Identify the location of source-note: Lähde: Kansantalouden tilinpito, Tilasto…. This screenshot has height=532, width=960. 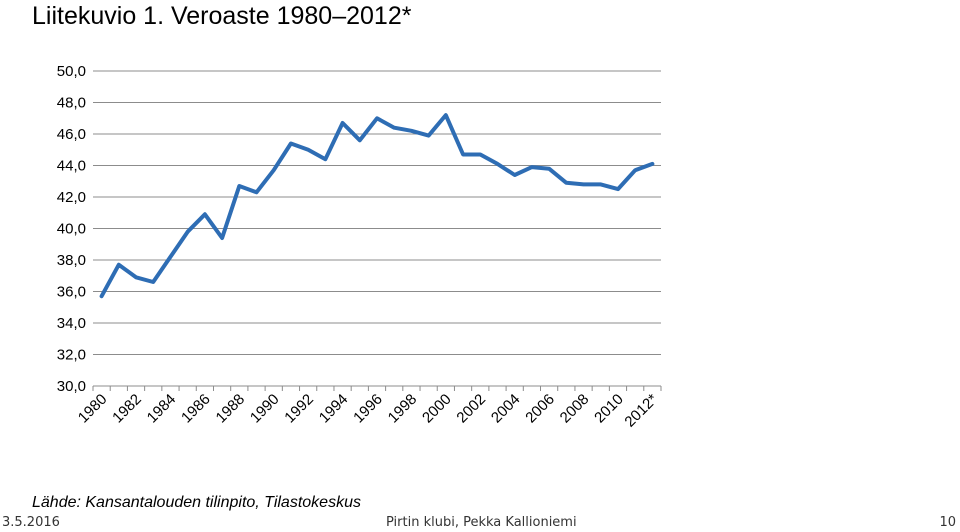
(196, 502).